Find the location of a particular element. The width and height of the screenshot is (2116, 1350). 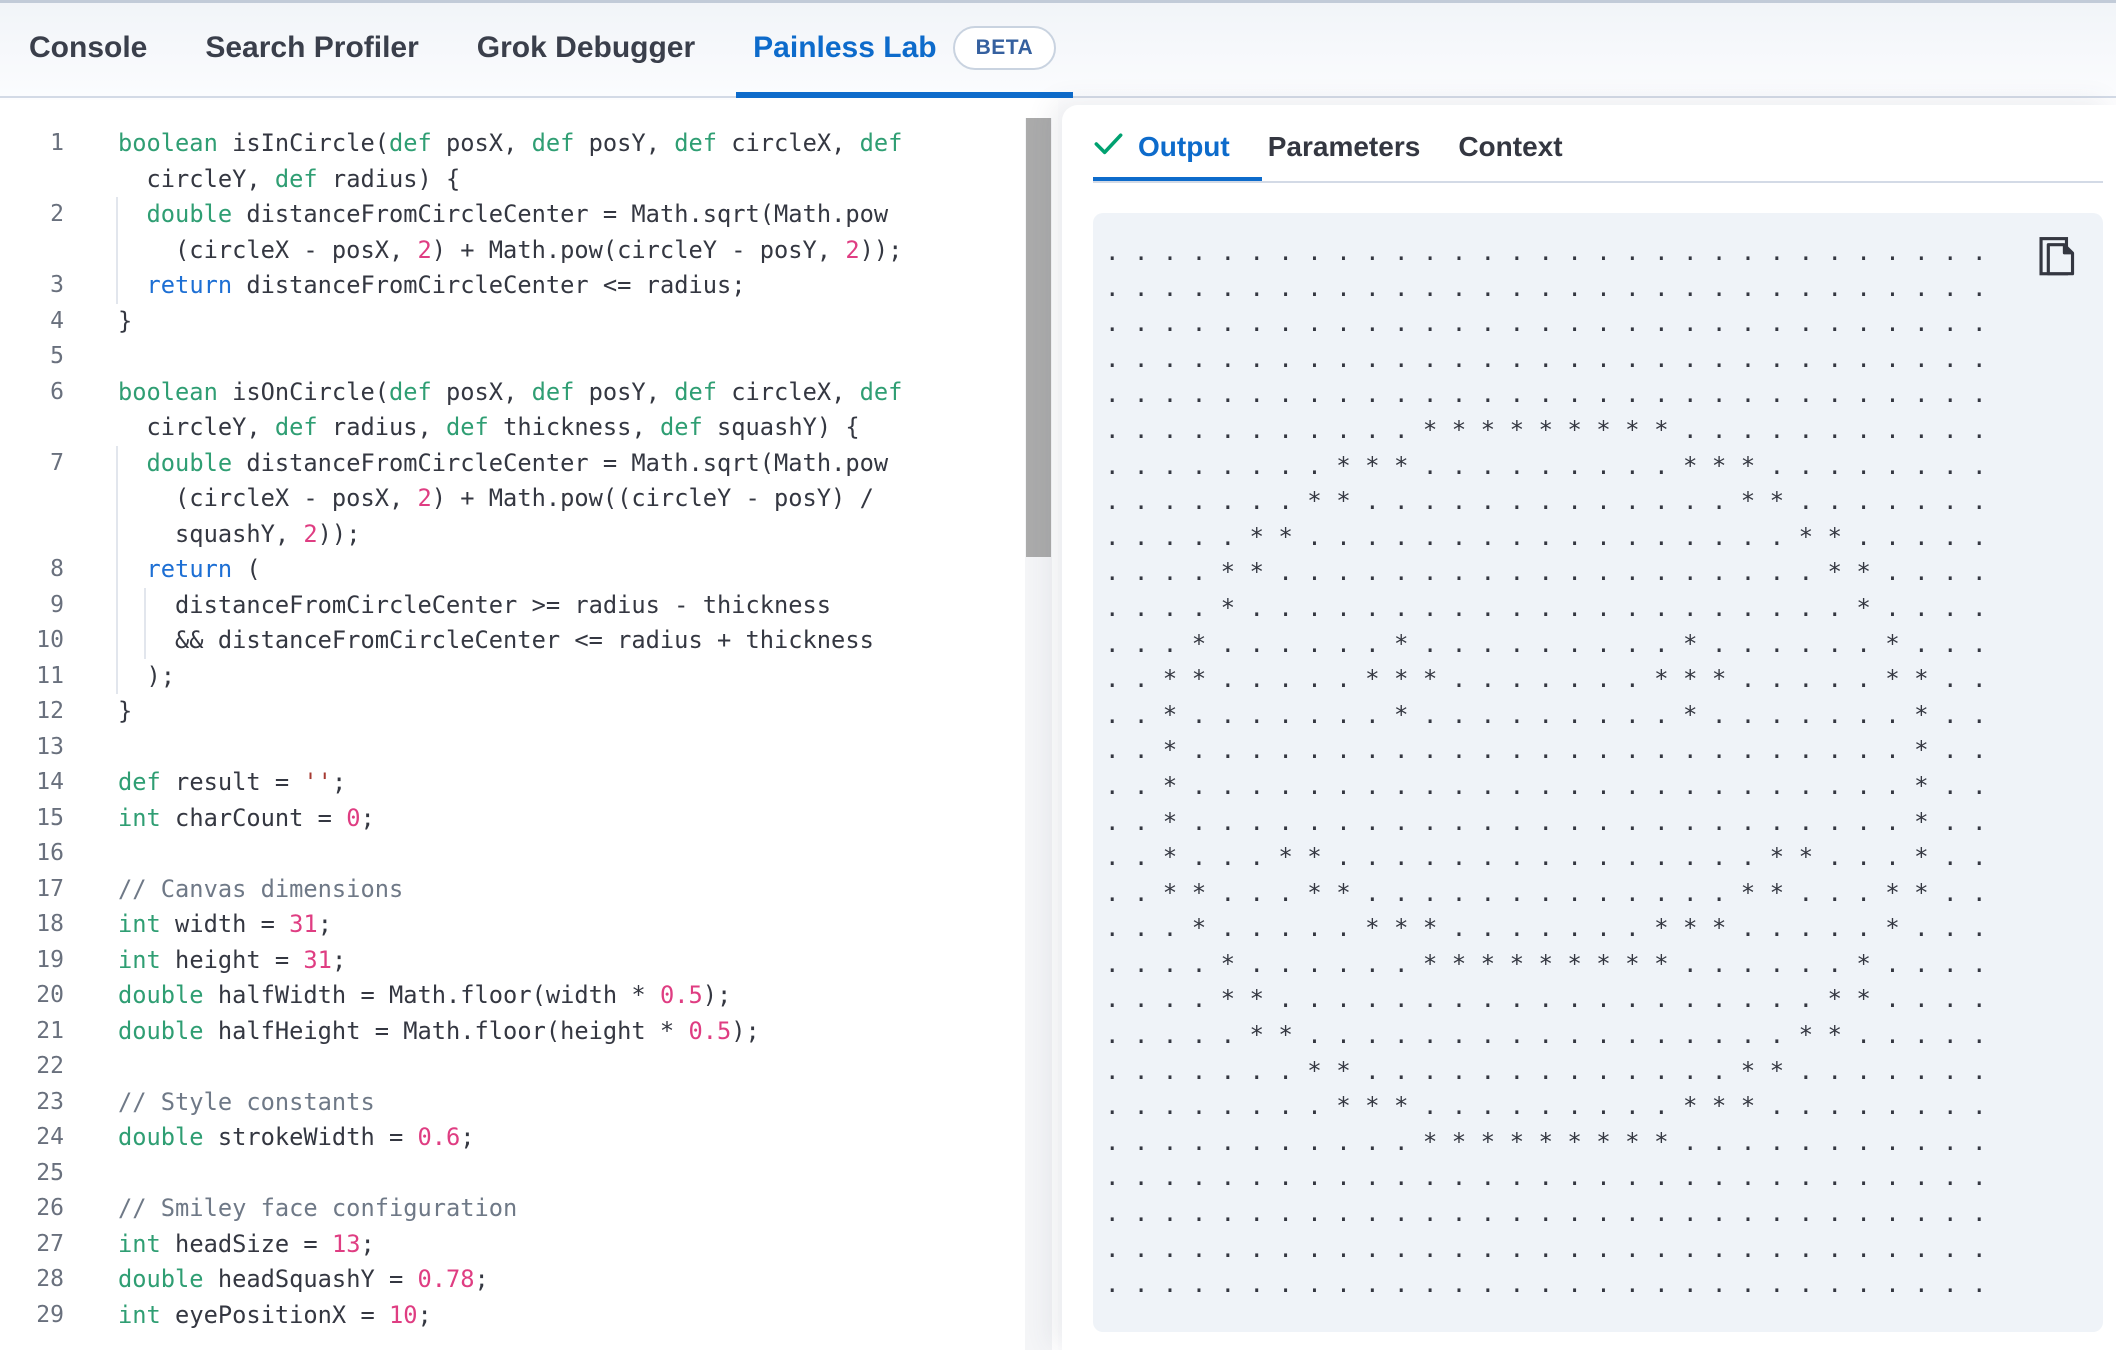

active-tab-underline is located at coordinates (1177, 180).